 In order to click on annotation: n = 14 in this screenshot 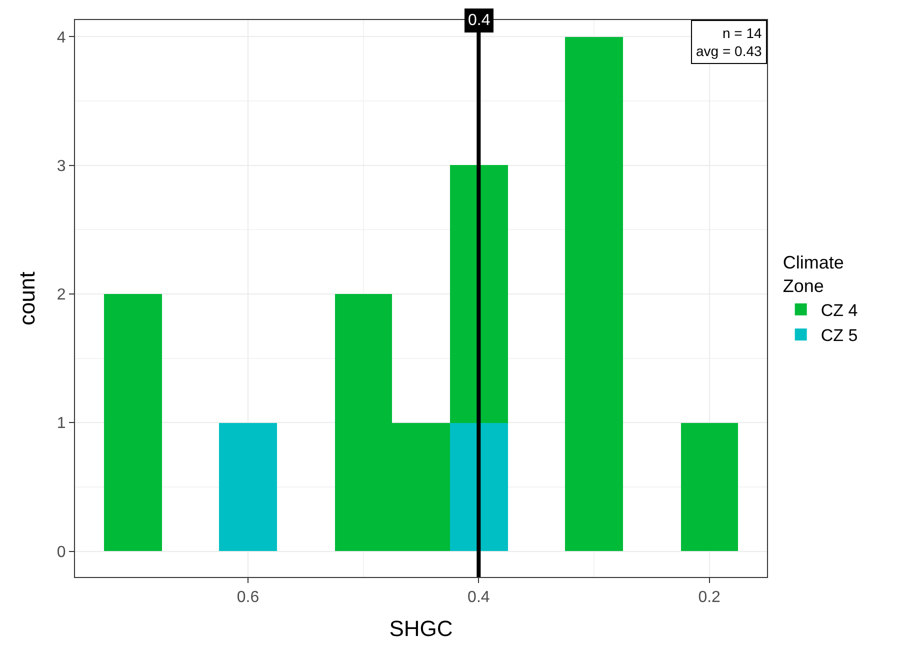, I will do `click(742, 33)`.